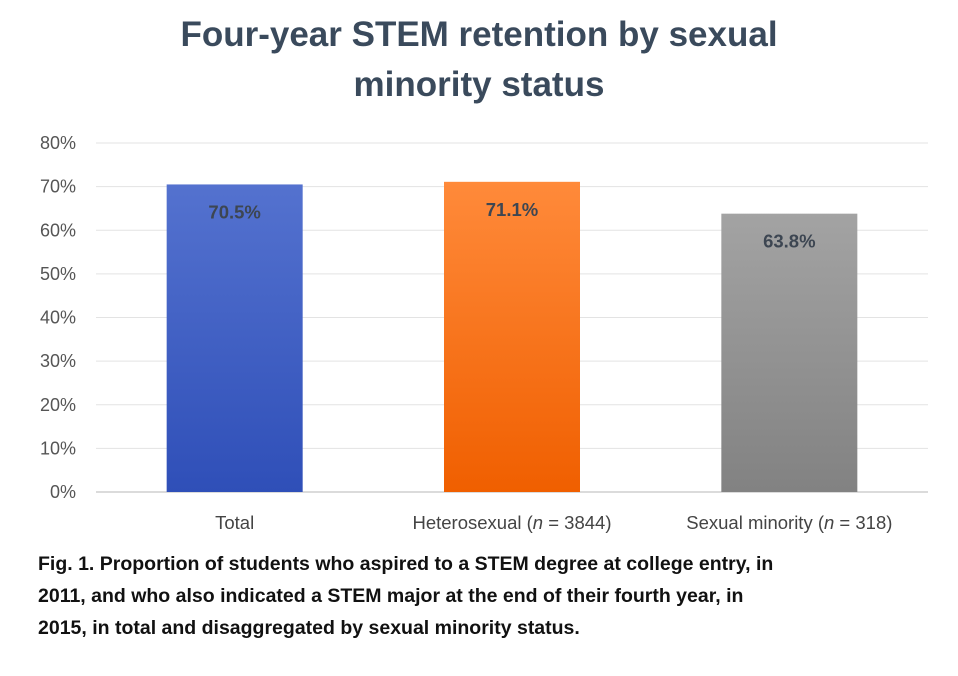 This screenshot has width=958, height=676. What do you see at coordinates (511, 522) in the screenshot?
I see `x-category-label: Heterosexual (n = 3844)` at bounding box center [511, 522].